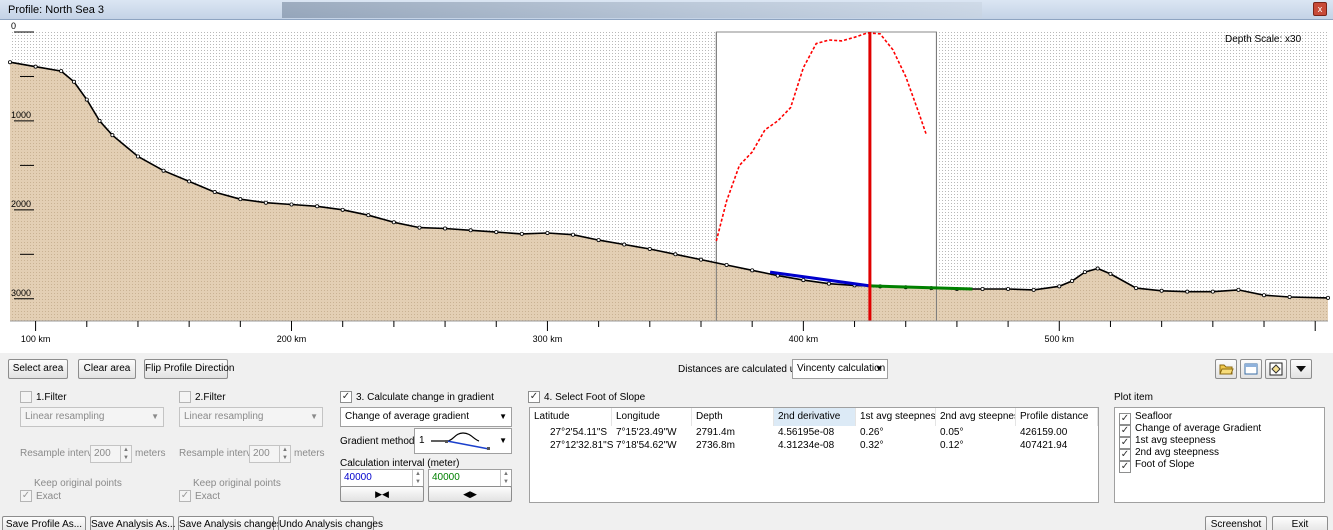  I want to click on column-header-latitude: Latitude, so click(571, 417).